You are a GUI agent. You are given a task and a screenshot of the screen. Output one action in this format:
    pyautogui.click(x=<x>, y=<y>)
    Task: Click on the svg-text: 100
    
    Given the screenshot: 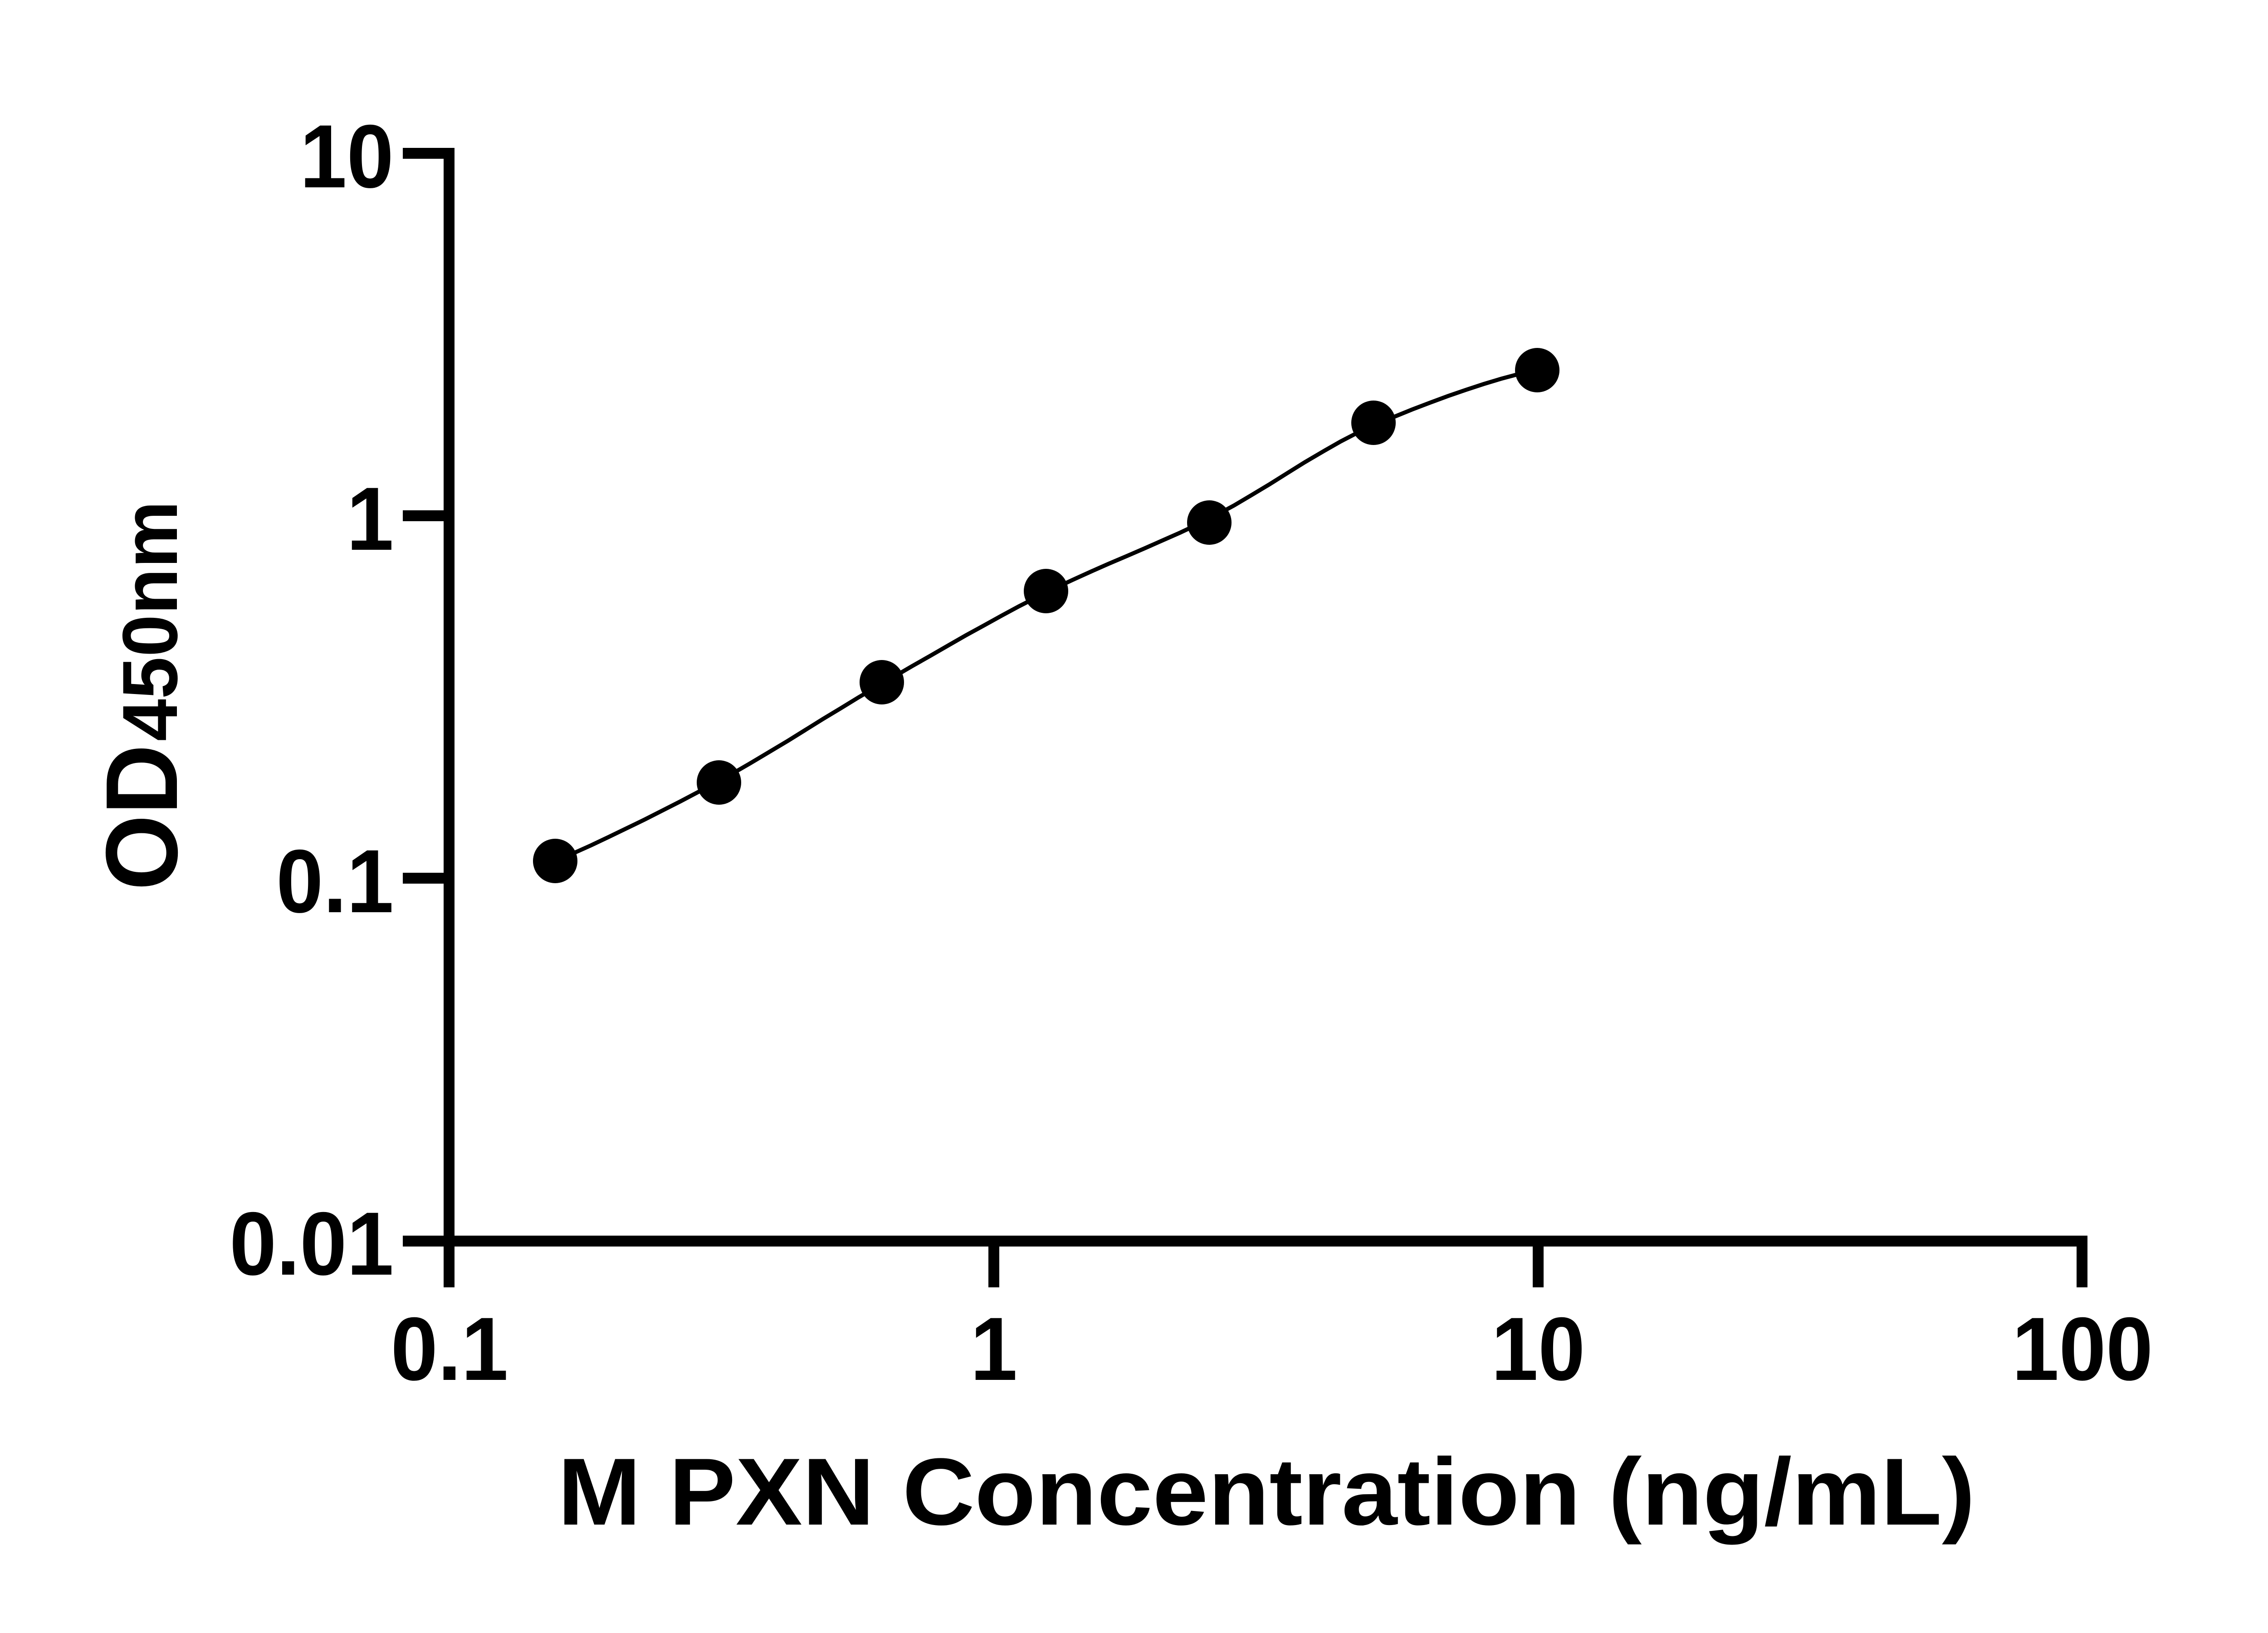 What is the action you would take?
    pyautogui.click(x=2083, y=1349)
    